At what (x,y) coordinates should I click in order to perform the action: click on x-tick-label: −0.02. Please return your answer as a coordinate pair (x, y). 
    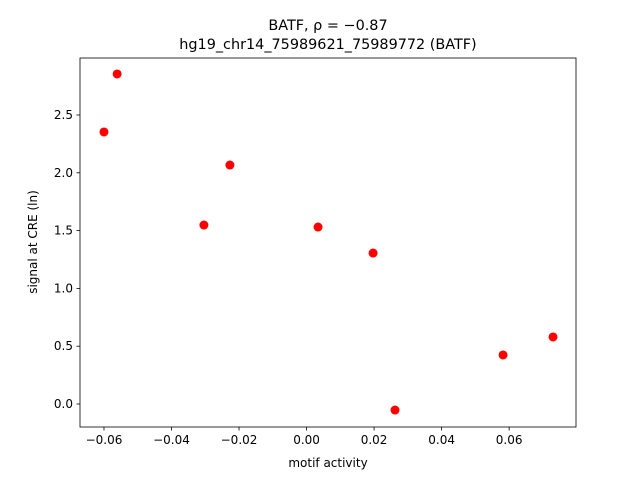
    Looking at the image, I should click on (239, 440).